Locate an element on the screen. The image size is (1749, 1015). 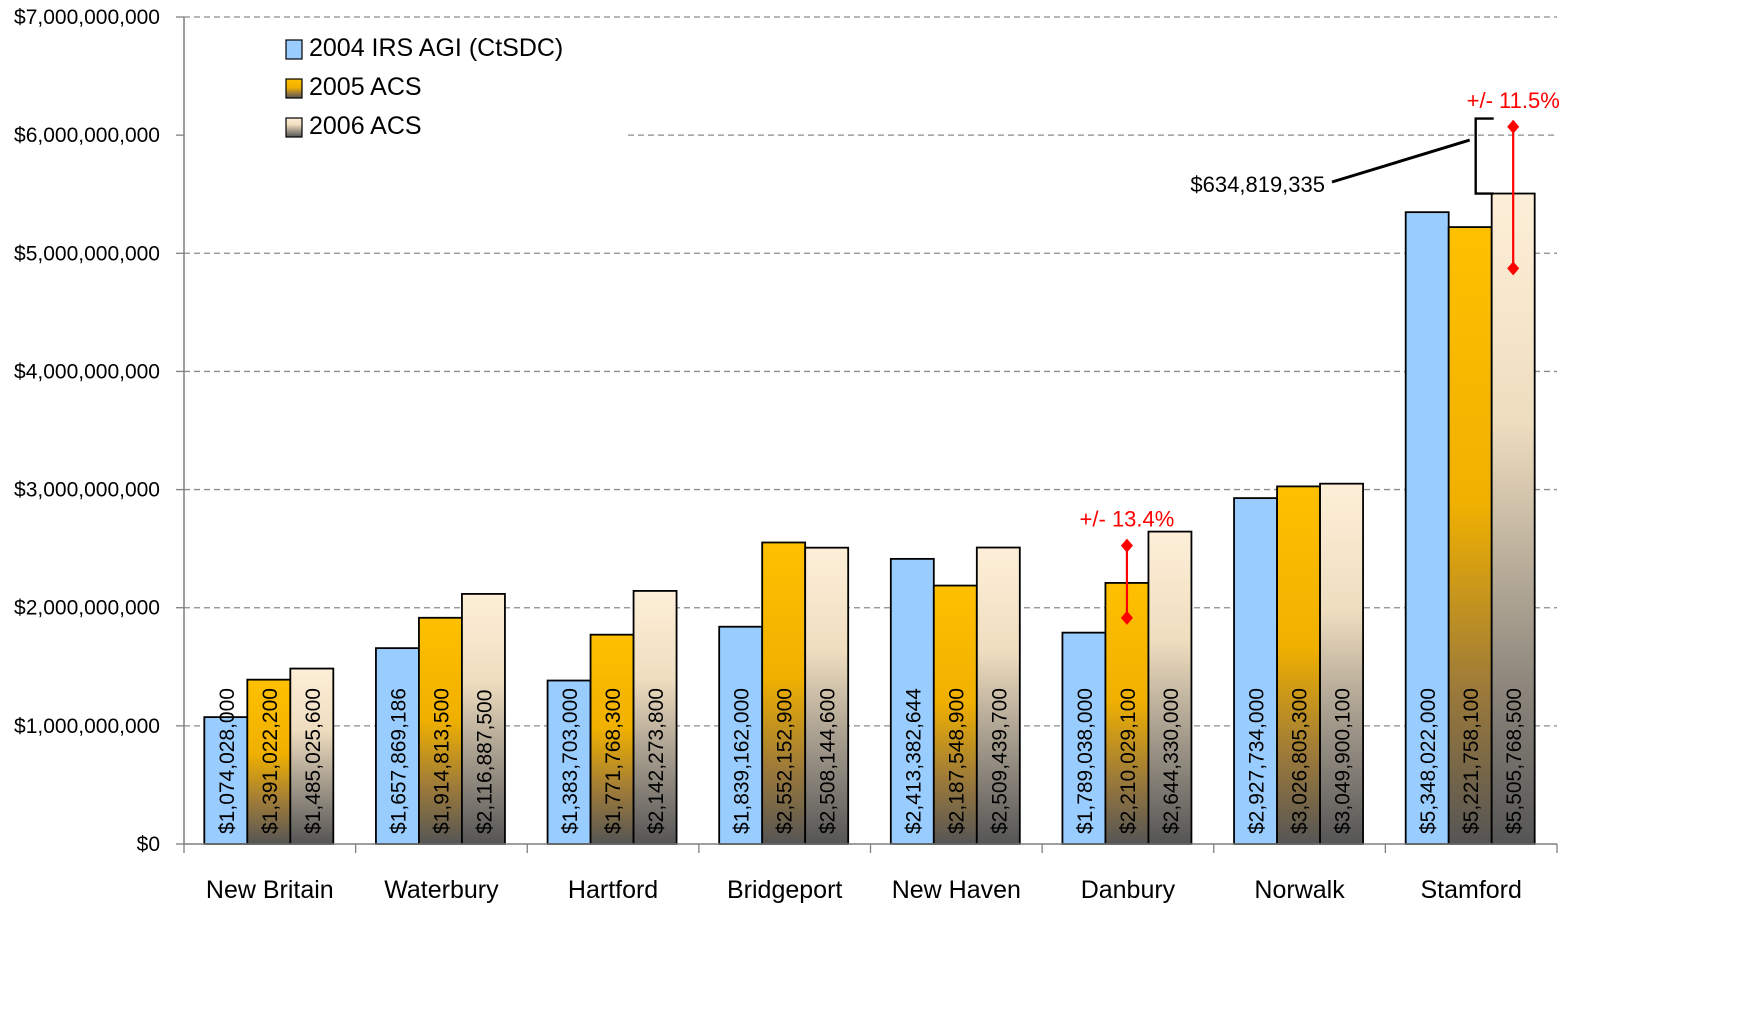
bar-3-bridgeport is located at coordinates (827, 695).